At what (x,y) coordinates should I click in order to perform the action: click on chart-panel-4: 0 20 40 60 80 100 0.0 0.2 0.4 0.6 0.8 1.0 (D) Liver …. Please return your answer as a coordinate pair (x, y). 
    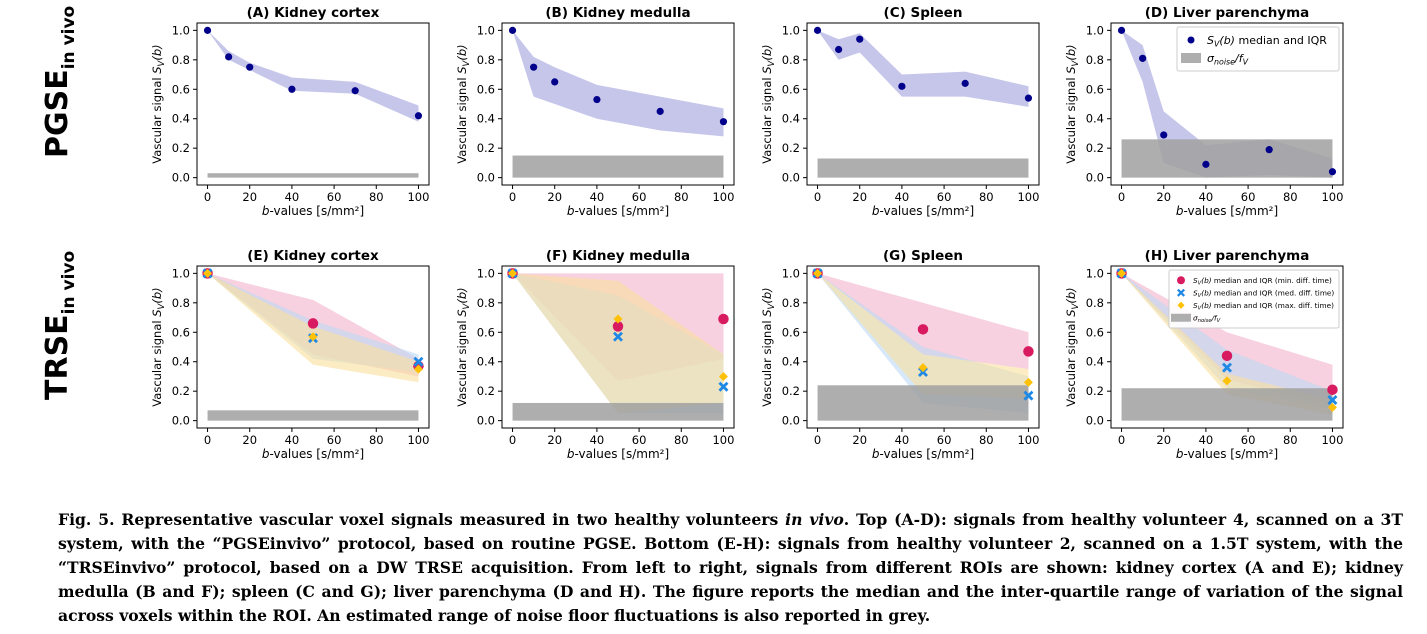
    Looking at the image, I should click on (1204, 111).